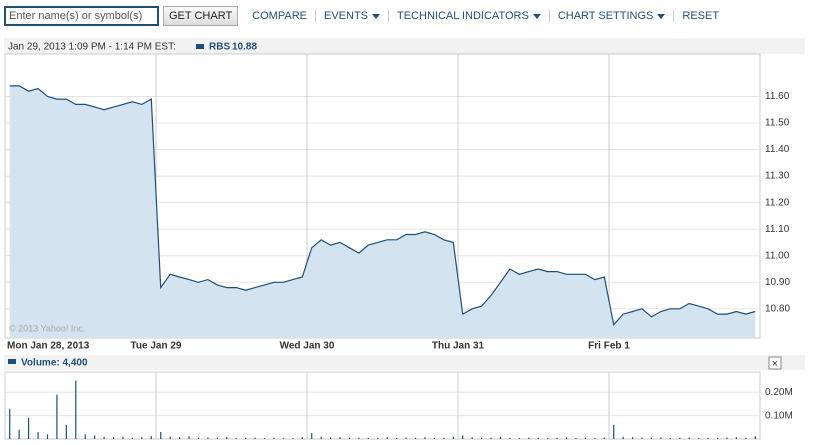 Image resolution: width=816 pixels, height=445 pixels. What do you see at coordinates (777, 255) in the screenshot?
I see `y-tick-label: 11.00` at bounding box center [777, 255].